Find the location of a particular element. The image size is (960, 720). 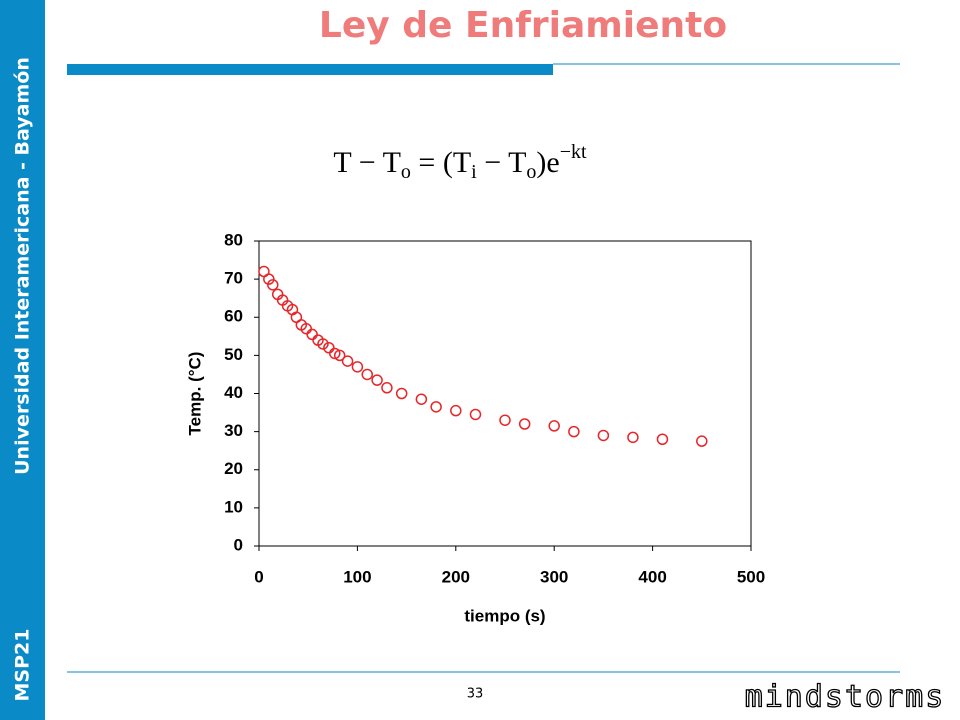

formula-part: T − T is located at coordinates (367, 162).